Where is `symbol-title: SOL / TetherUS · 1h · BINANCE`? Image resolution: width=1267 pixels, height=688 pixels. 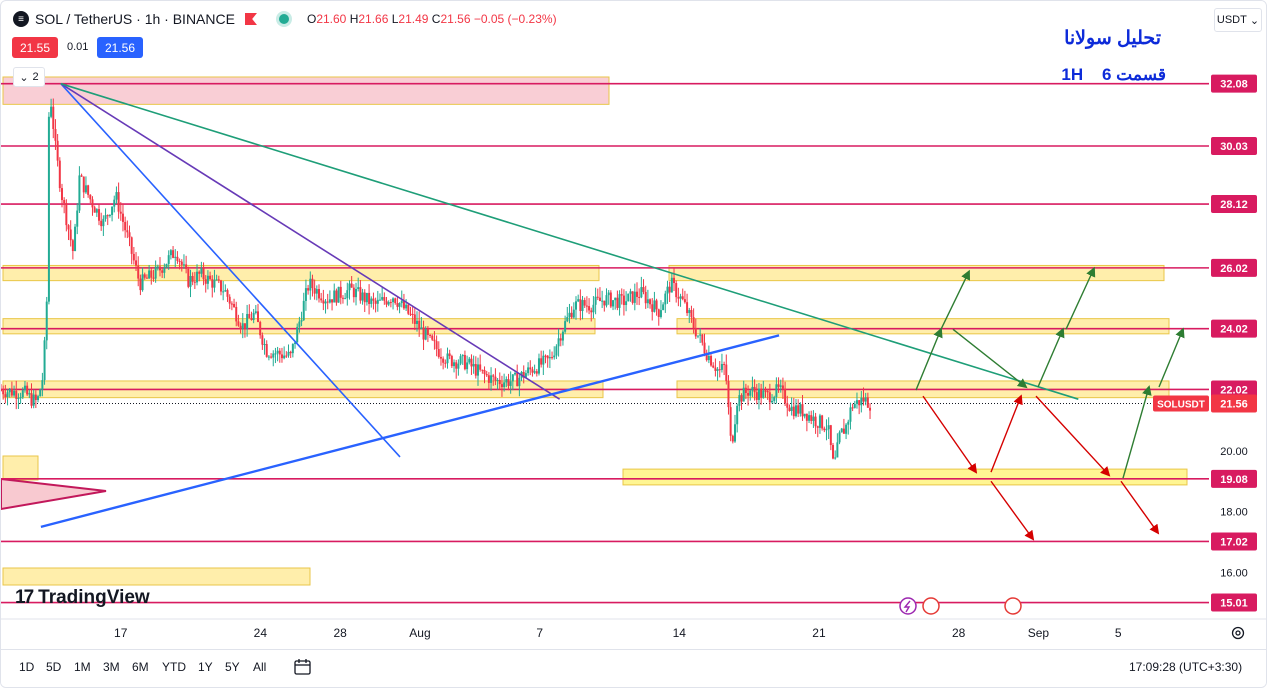 symbol-title: SOL / TetherUS · 1h · BINANCE is located at coordinates (135, 19).